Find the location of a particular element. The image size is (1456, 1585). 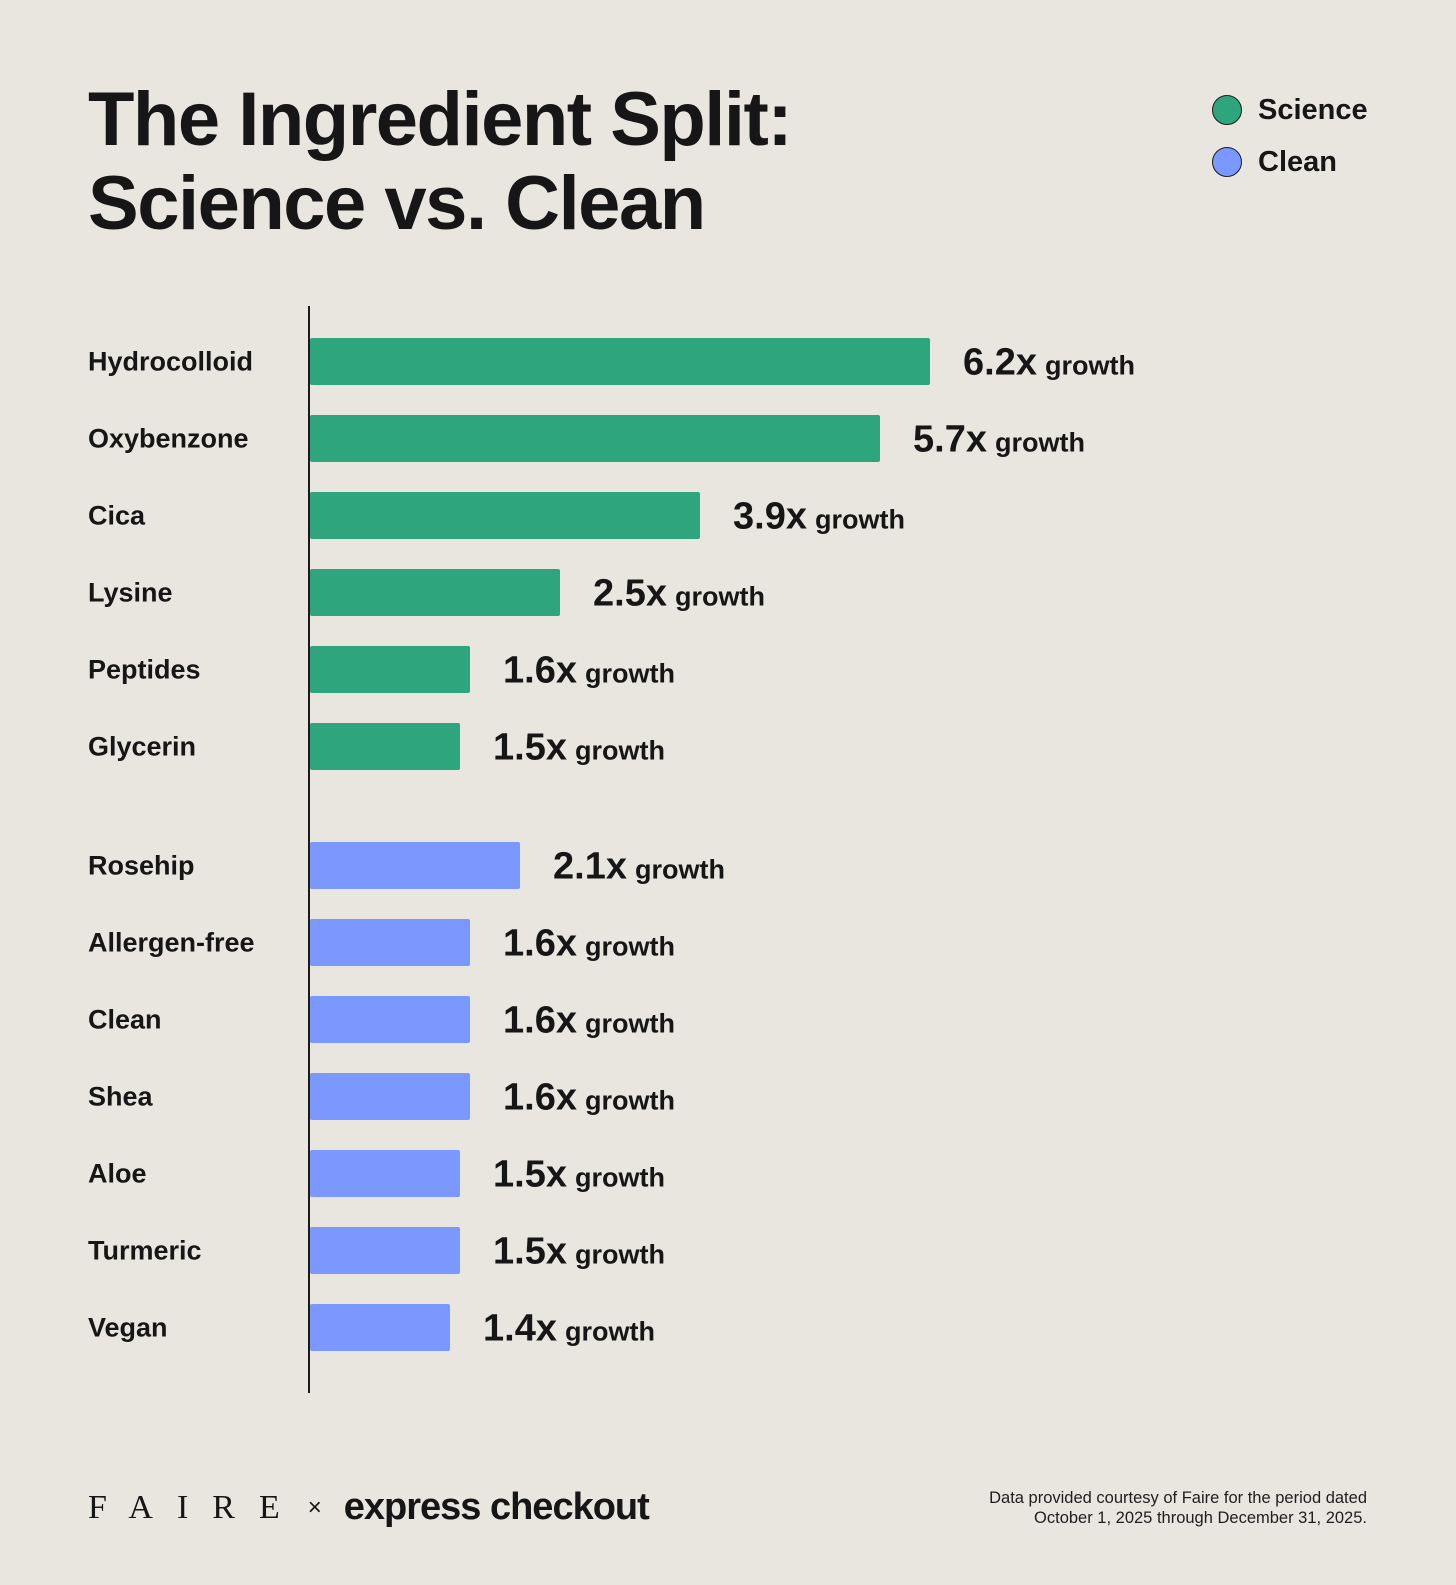

footer-brand: FAIRE × express checkout is located at coordinates (369, 1507).